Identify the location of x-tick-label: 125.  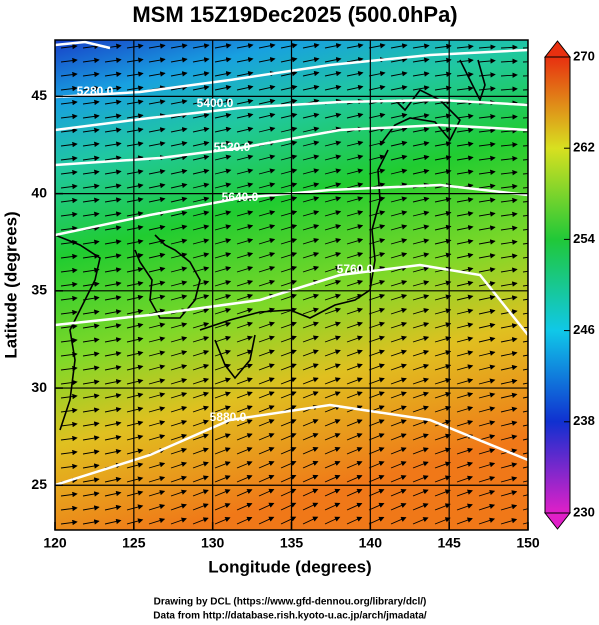
(134, 543).